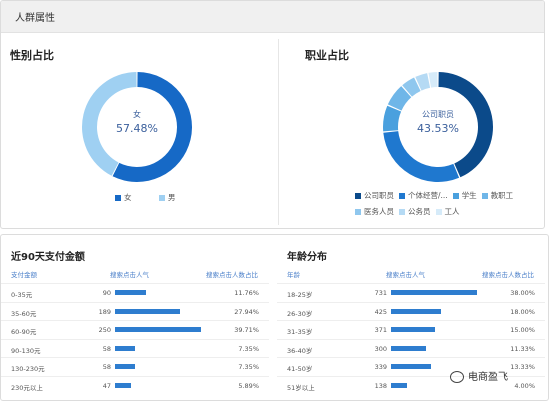  Describe the element at coordinates (147, 197) in the screenshot. I see `gender-legend: 女 男` at that location.